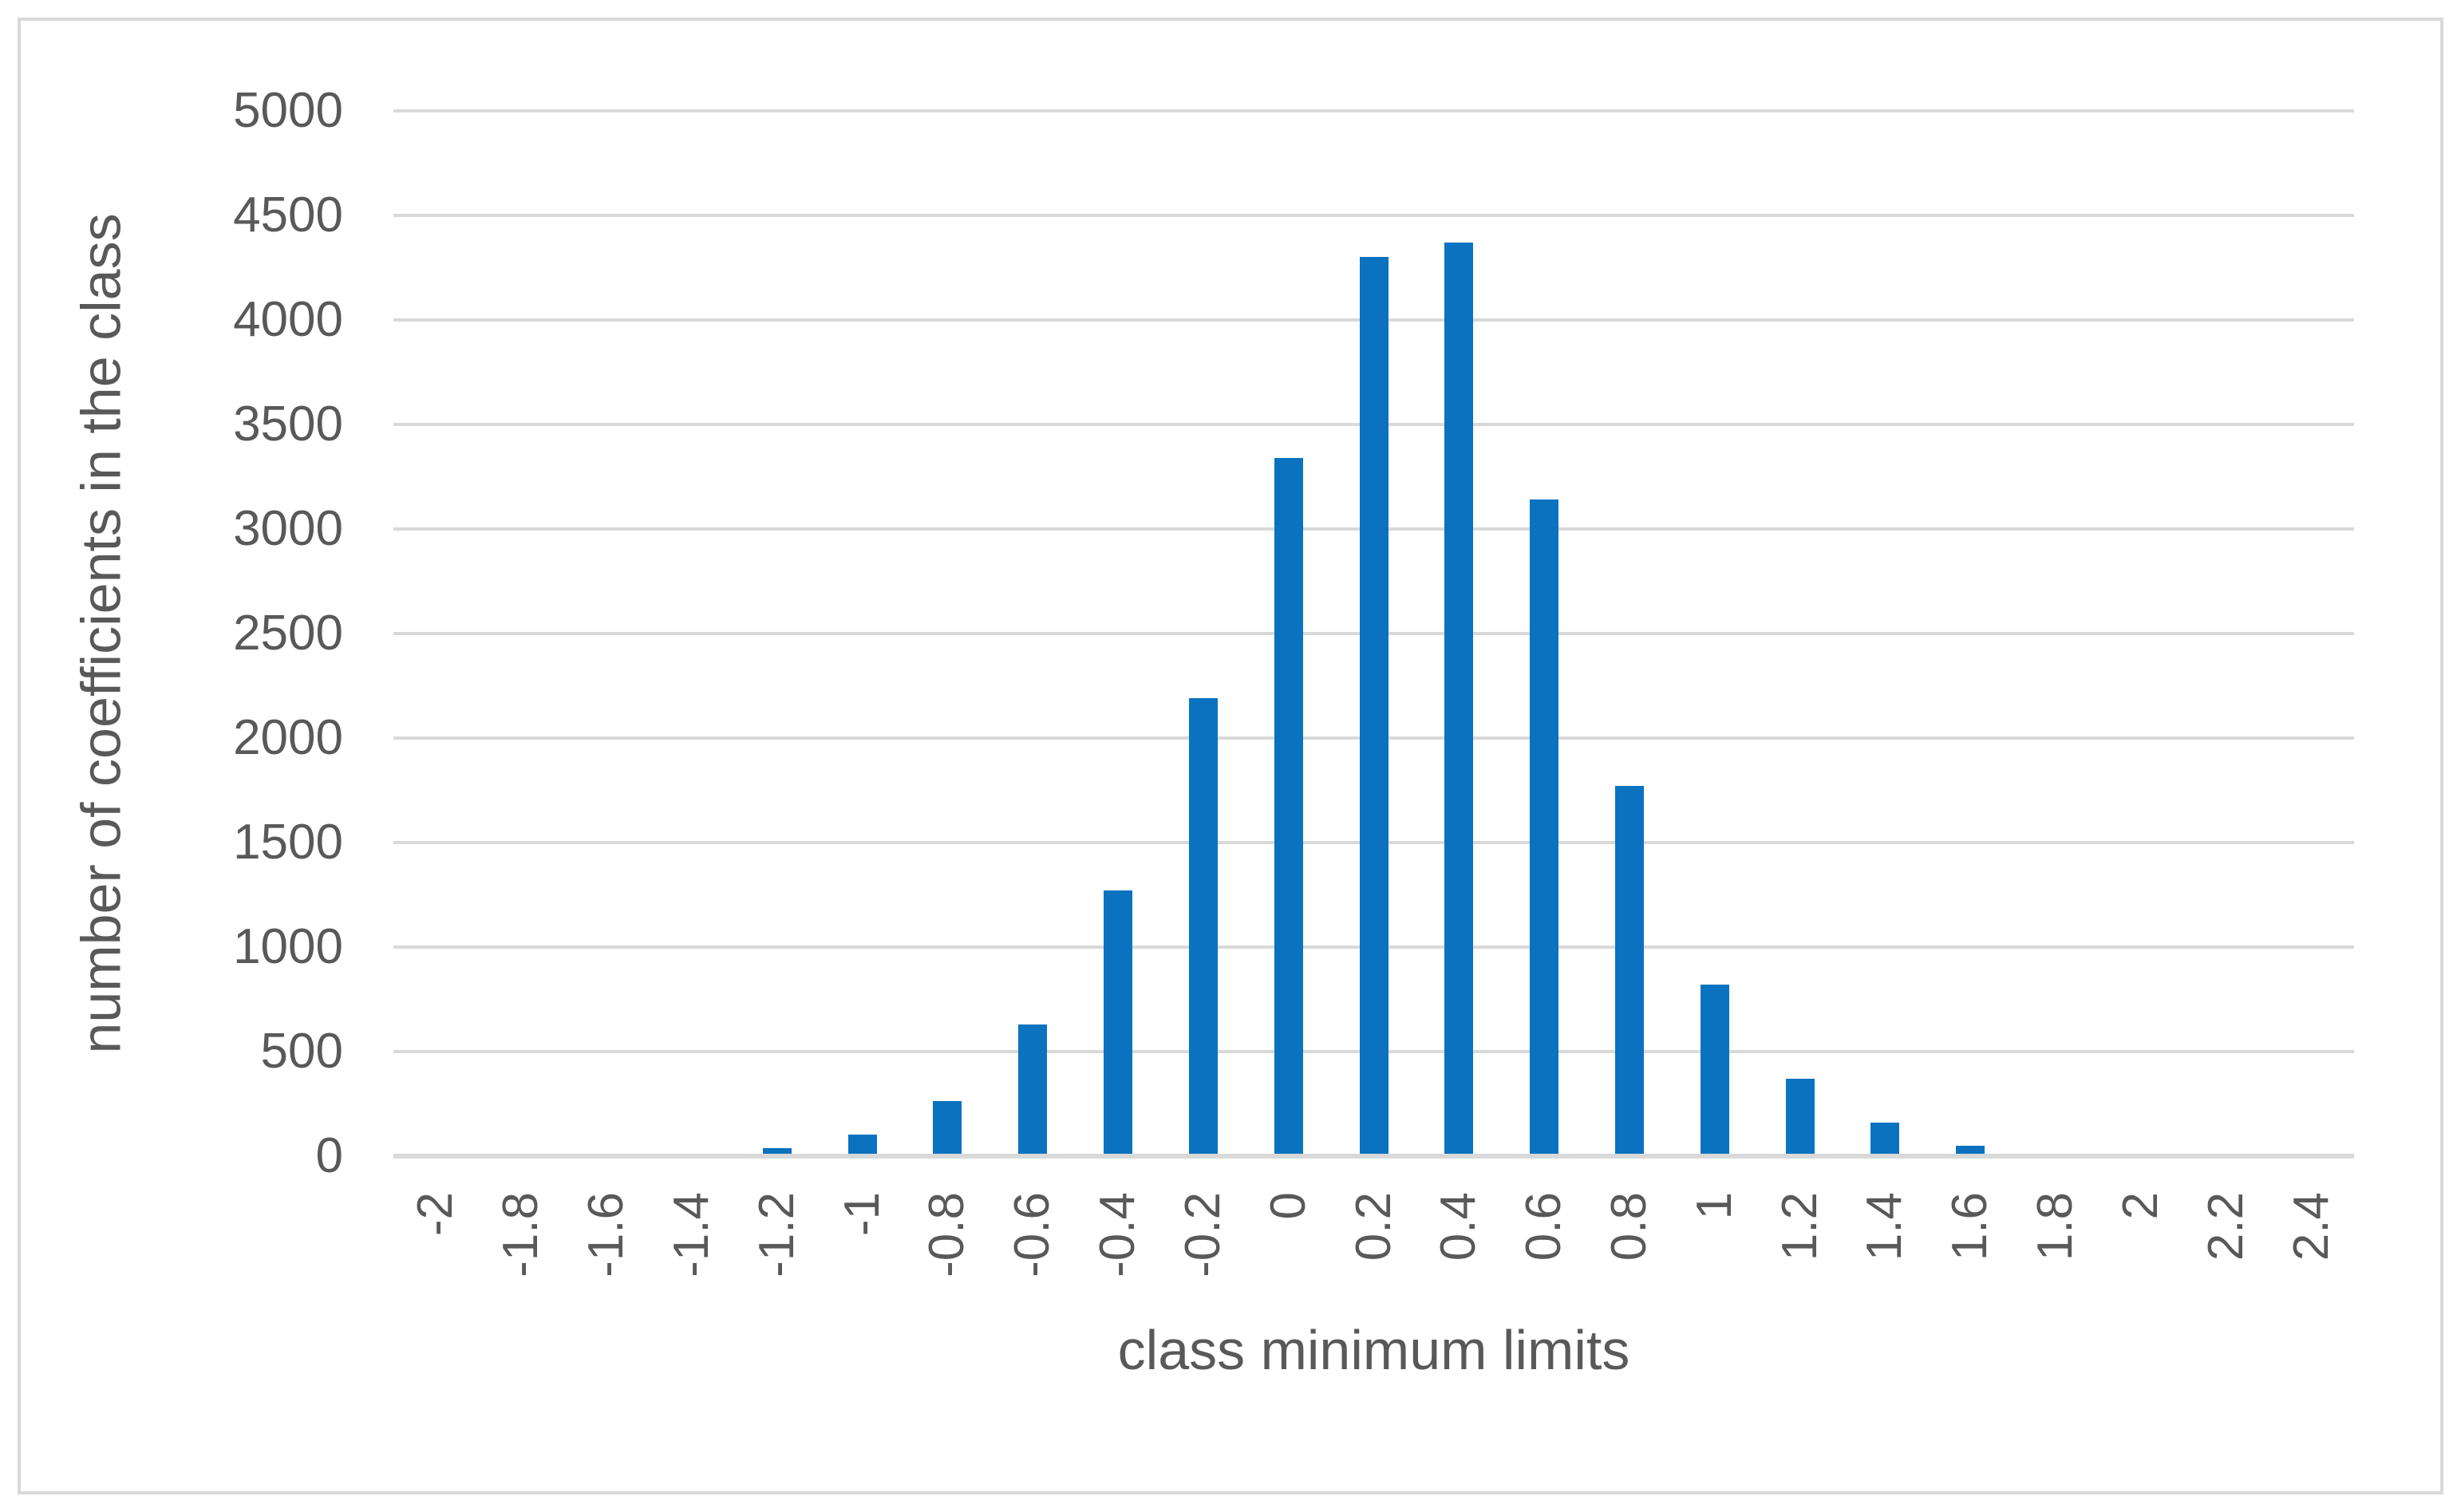 This screenshot has width=2461, height=1512. What do you see at coordinates (301, 1051) in the screenshot?
I see `y-tick-label: 500` at bounding box center [301, 1051].